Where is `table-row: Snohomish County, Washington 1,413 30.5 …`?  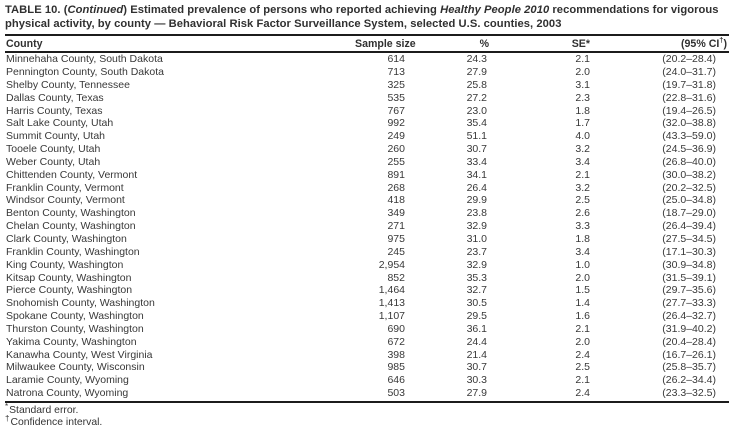
table-row: Snohomish County, Washington 1,413 30.5 … is located at coordinates (367, 303).